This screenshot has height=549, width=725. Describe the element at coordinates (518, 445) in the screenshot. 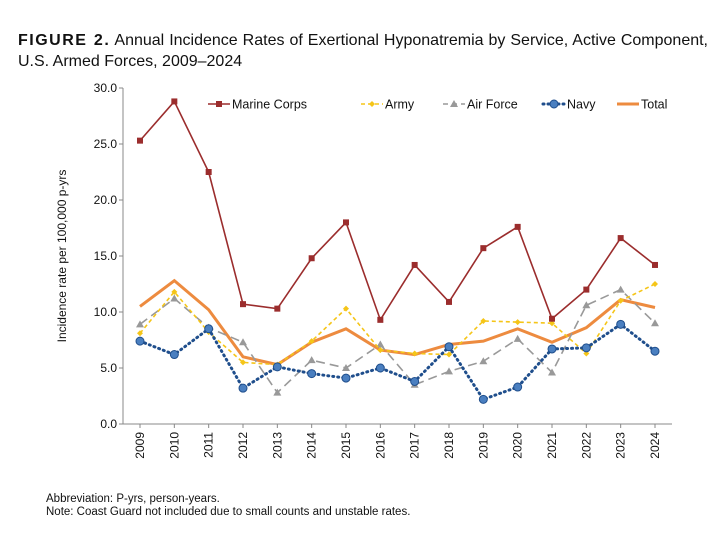

I see `x-tick-label: 2020` at that location.